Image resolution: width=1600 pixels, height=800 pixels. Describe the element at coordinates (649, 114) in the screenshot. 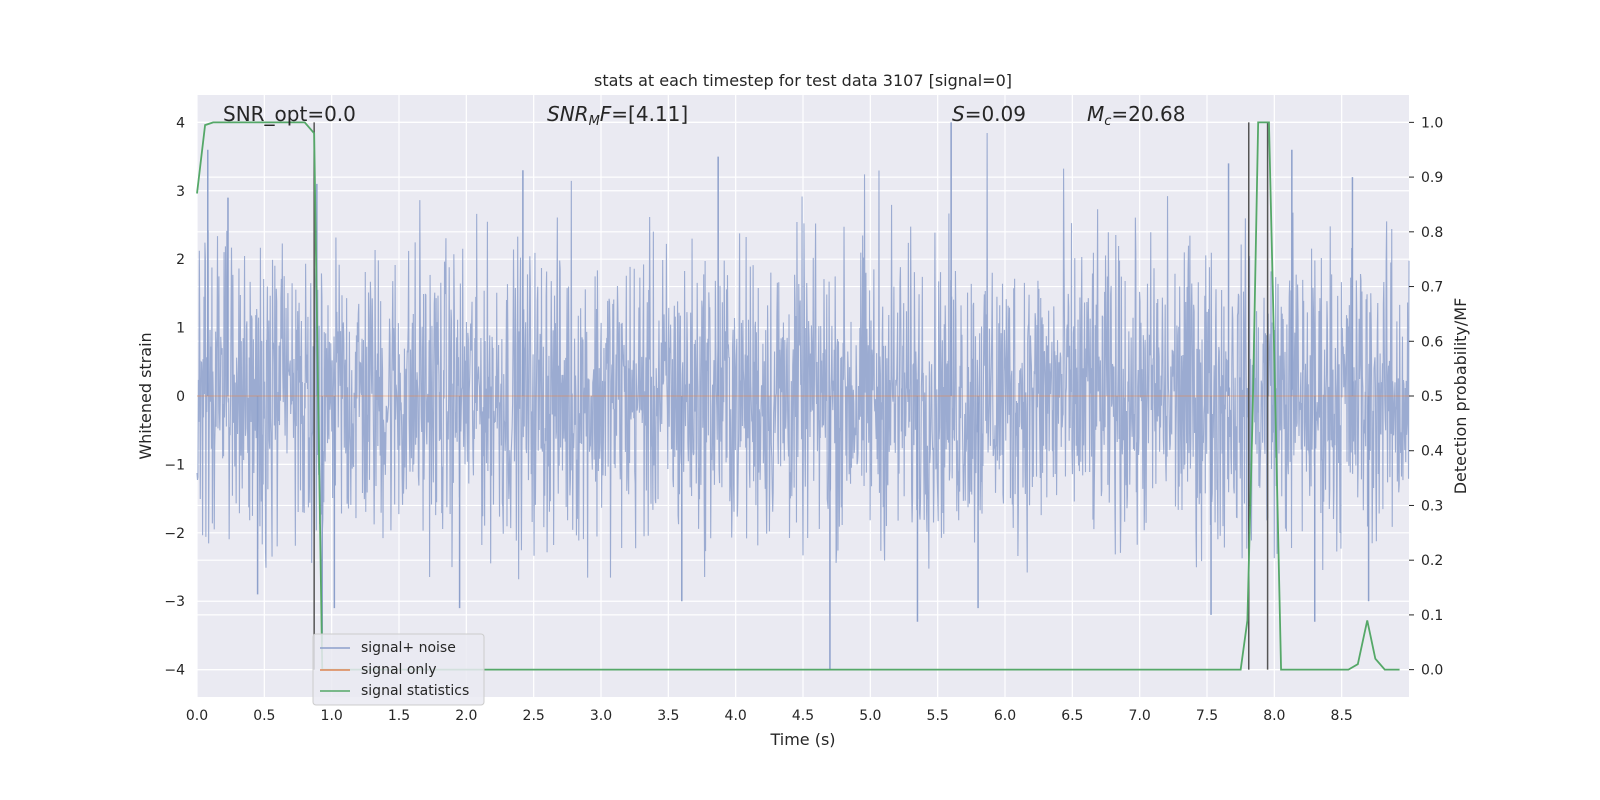

I see `snr-mf-value: =[4.11]` at that location.